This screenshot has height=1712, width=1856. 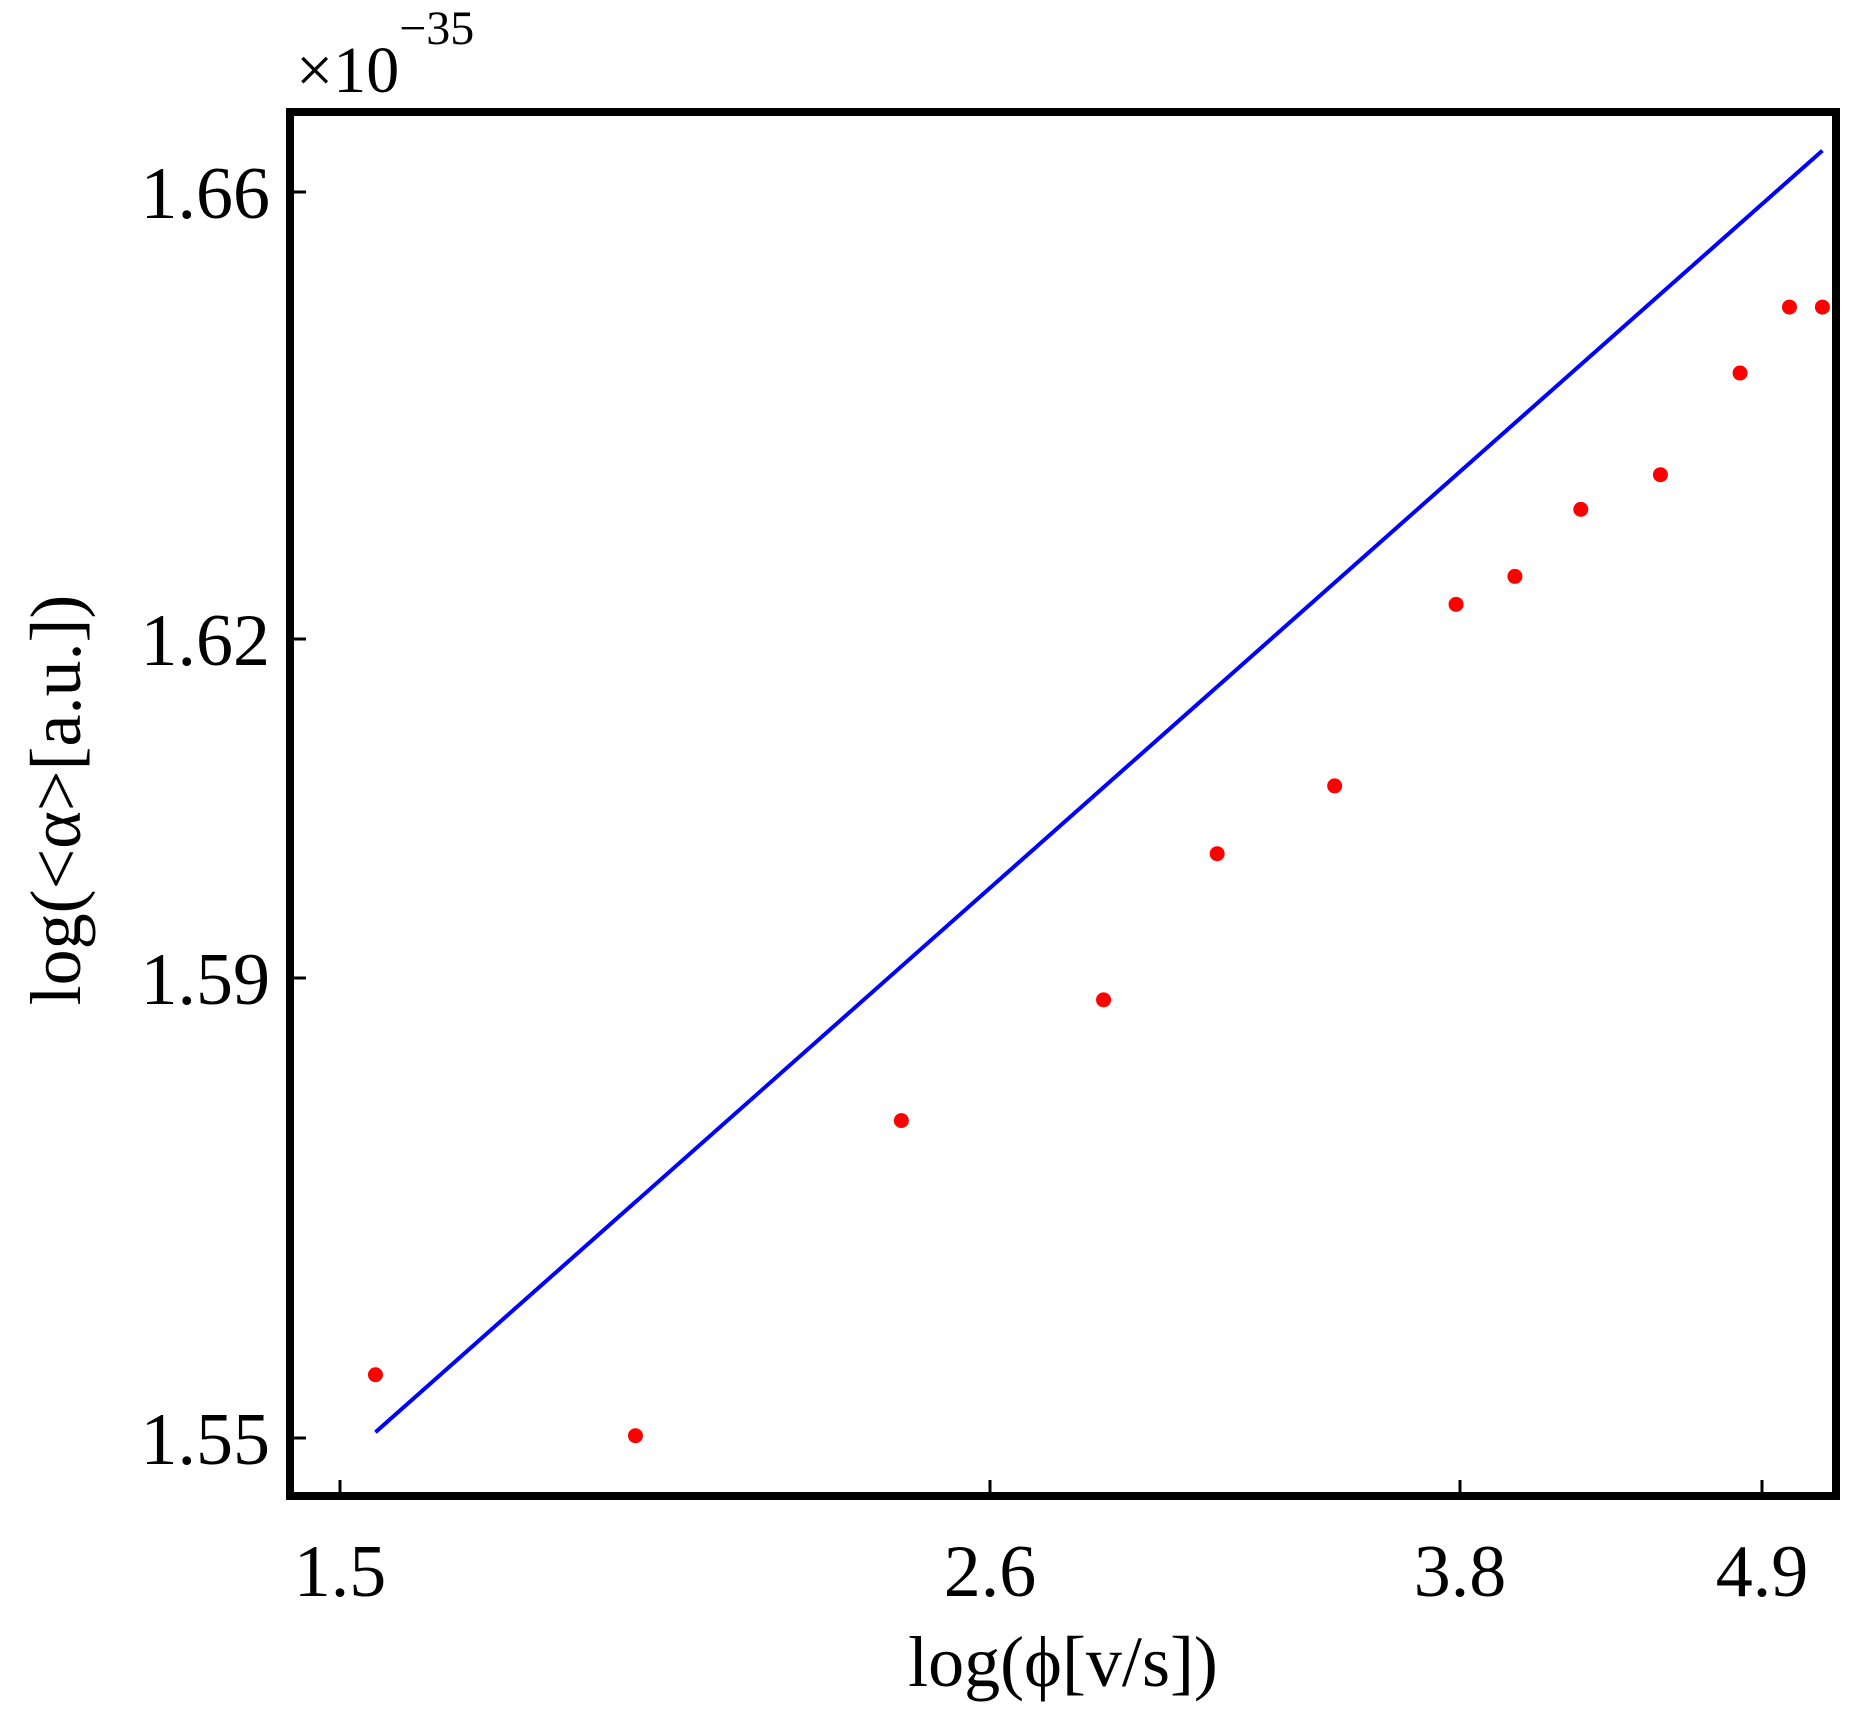 I want to click on y-tick-label: 1.55, so click(x=206, y=1440).